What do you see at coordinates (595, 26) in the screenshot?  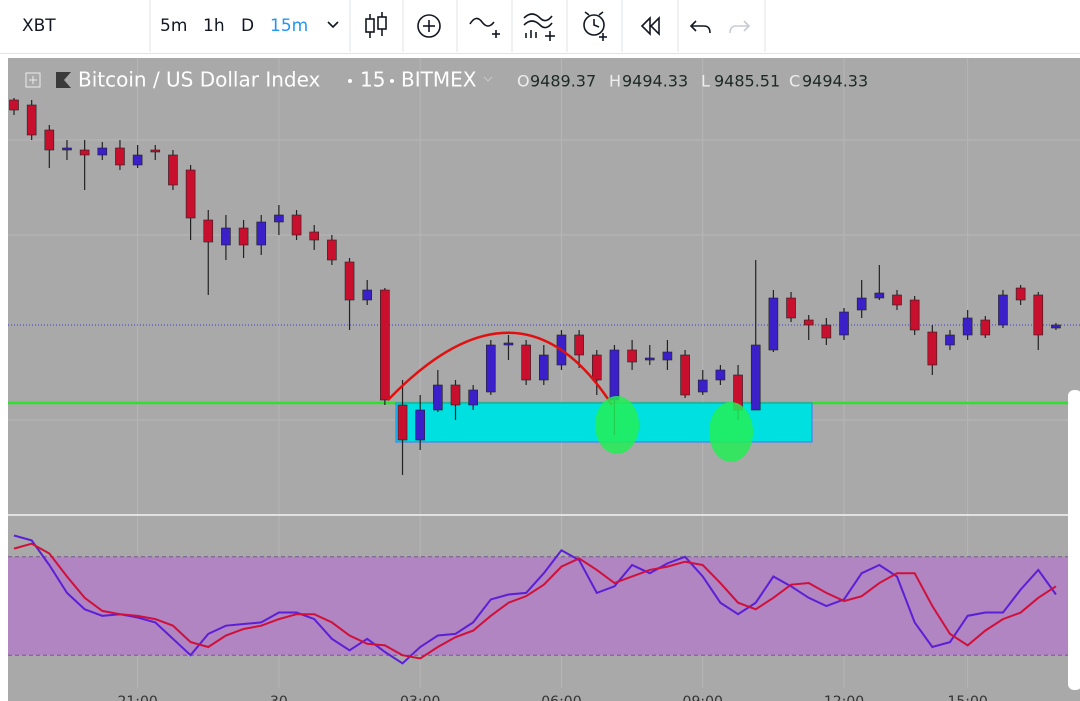 I see `alert-icon` at bounding box center [595, 26].